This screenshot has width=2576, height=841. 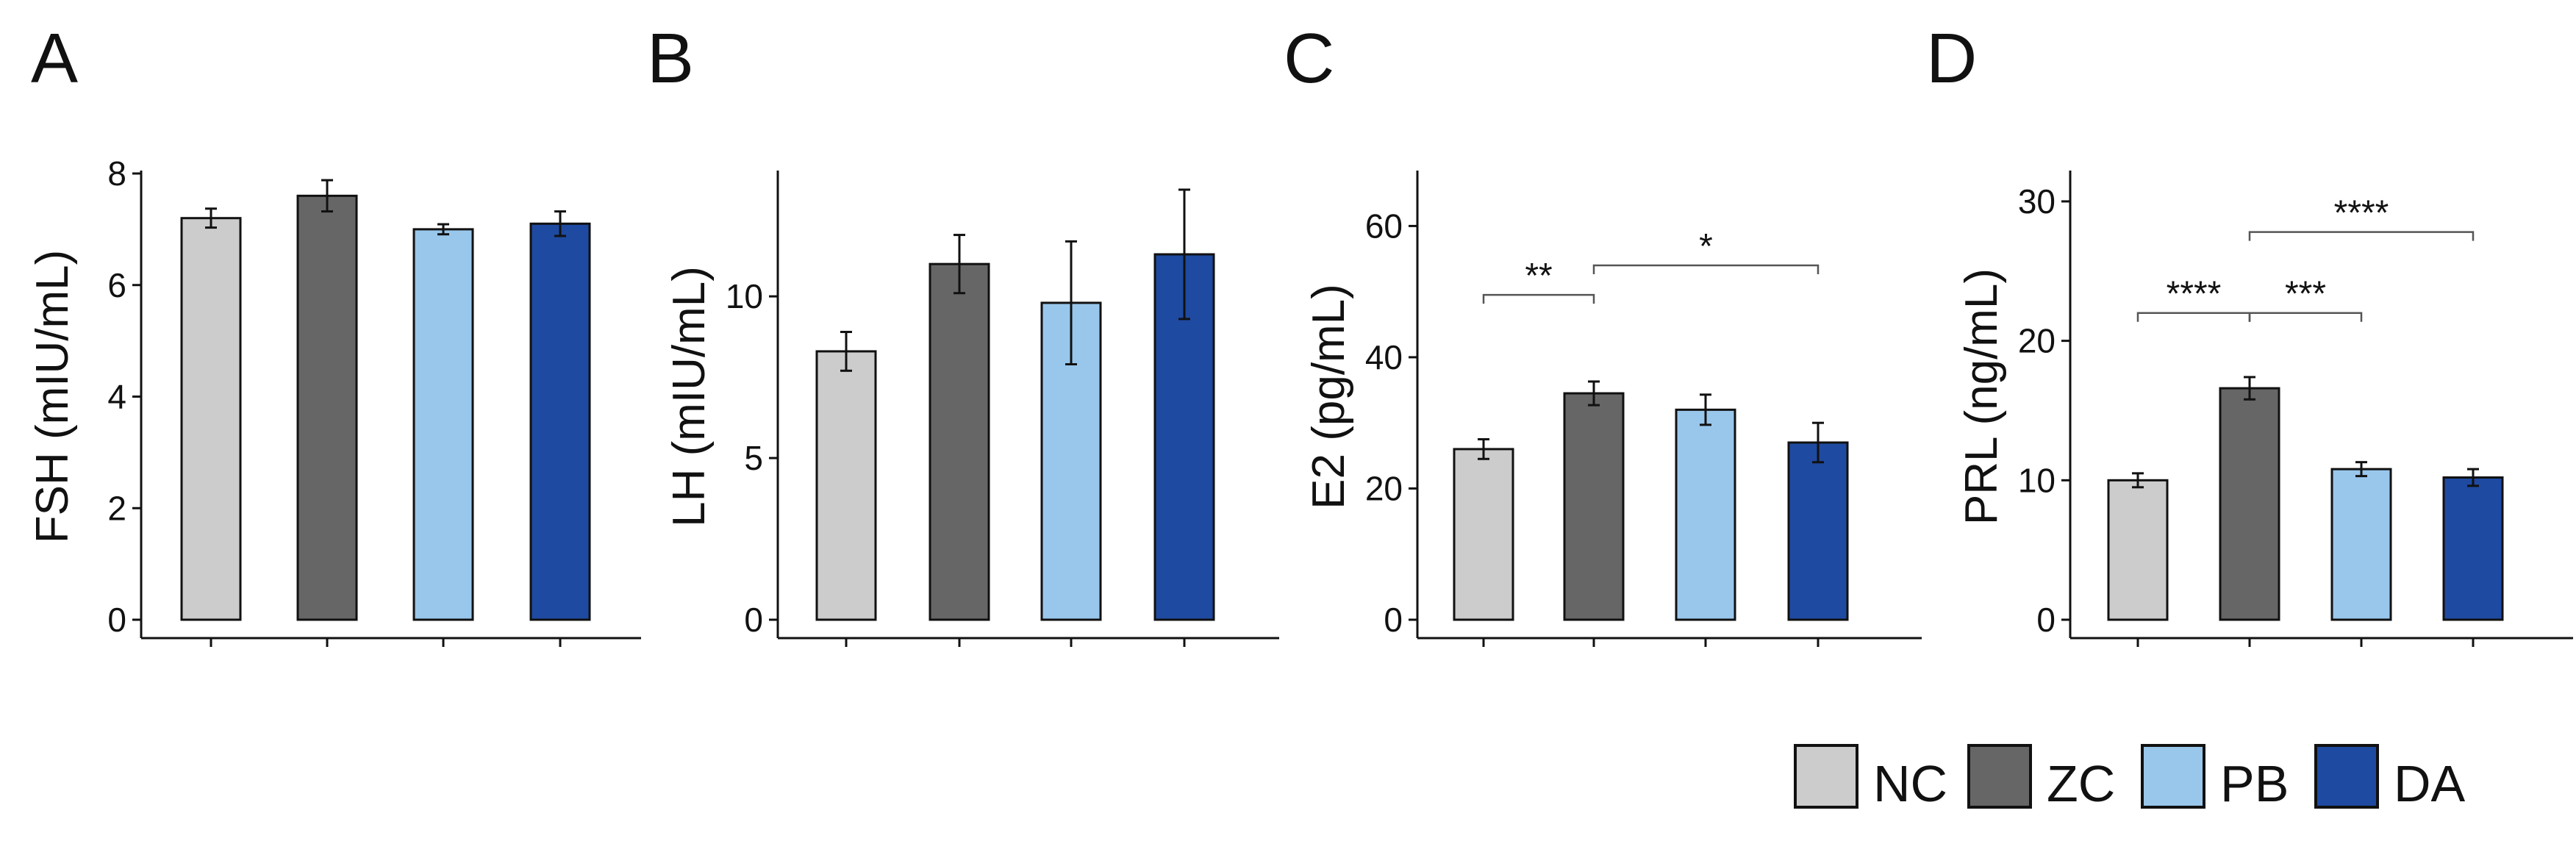 What do you see at coordinates (2081, 783) in the screenshot?
I see `legend-label-zc: ZC` at bounding box center [2081, 783].